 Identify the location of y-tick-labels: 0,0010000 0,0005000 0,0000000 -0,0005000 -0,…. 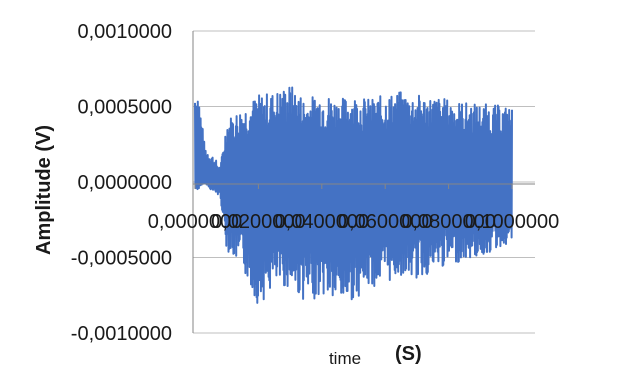
(121, 183).